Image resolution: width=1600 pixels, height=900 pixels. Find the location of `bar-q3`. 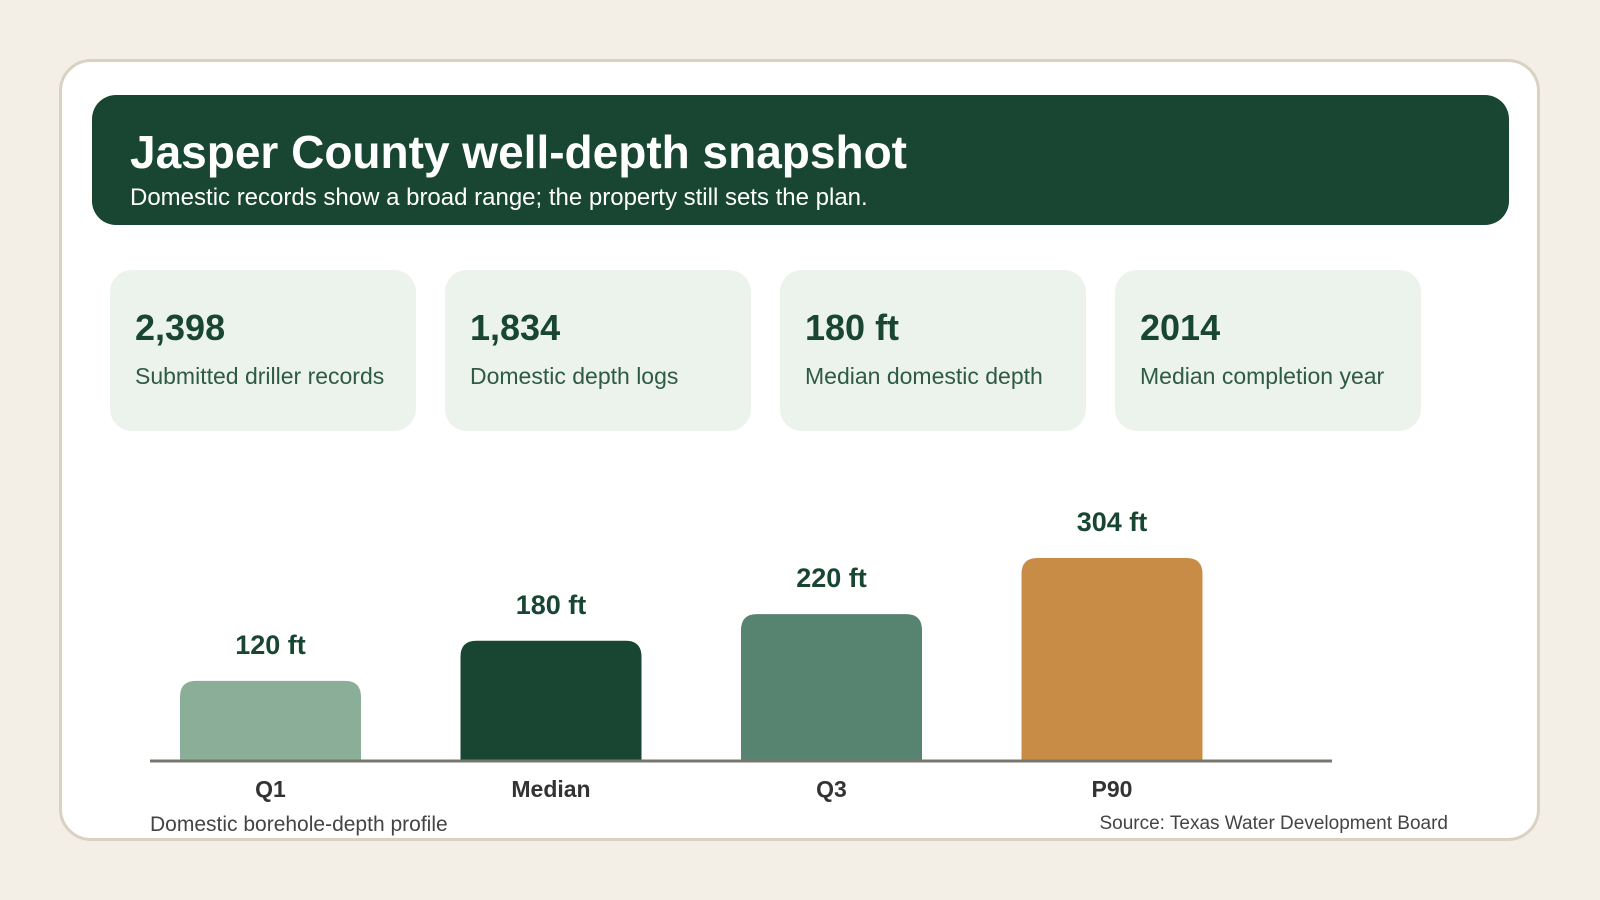

bar-q3 is located at coordinates (831, 687).